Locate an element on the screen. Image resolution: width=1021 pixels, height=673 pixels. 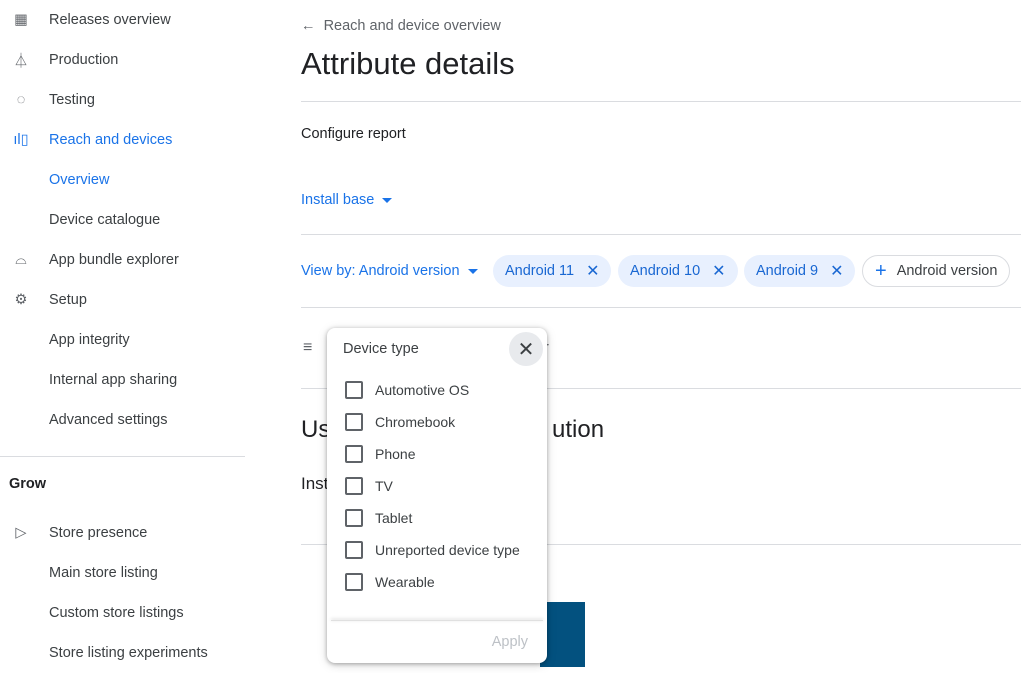
apply-button: Apply is located at coordinates (509, 642).